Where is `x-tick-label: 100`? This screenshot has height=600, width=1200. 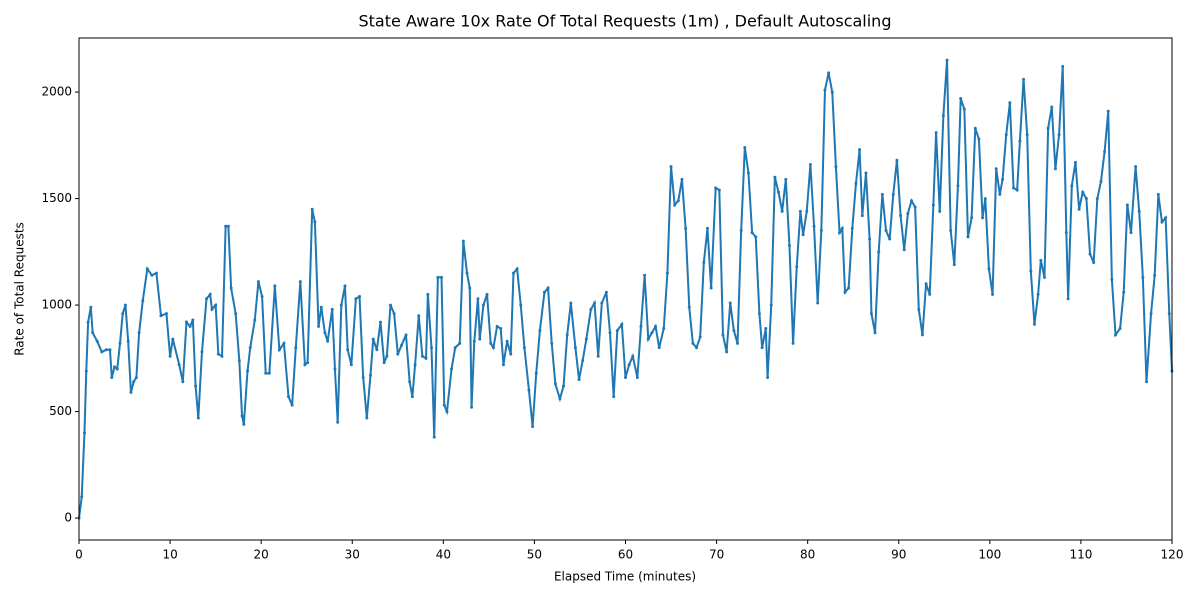 x-tick-label: 100 is located at coordinates (989, 555).